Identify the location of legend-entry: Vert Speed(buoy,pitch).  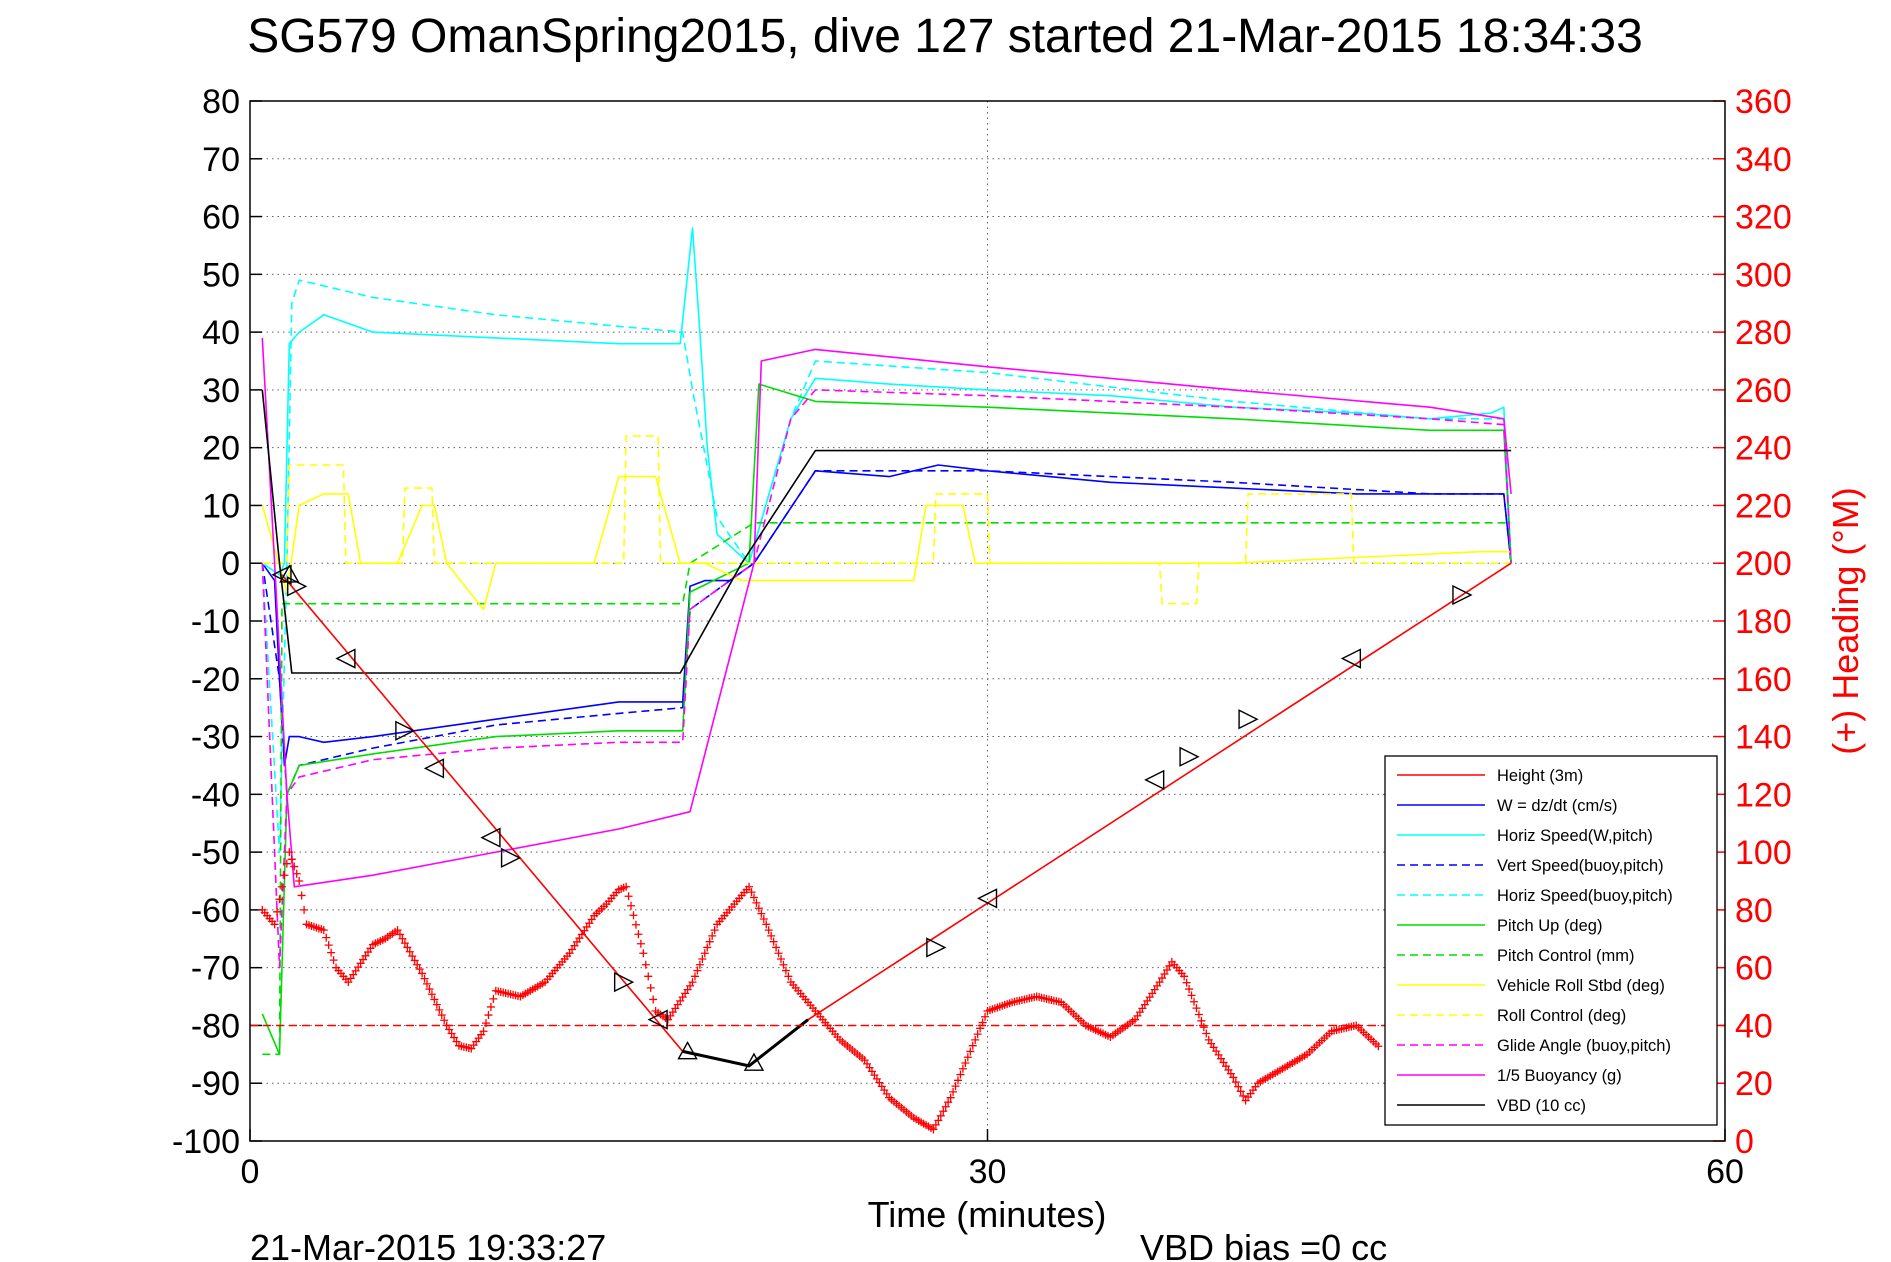
(1580, 866).